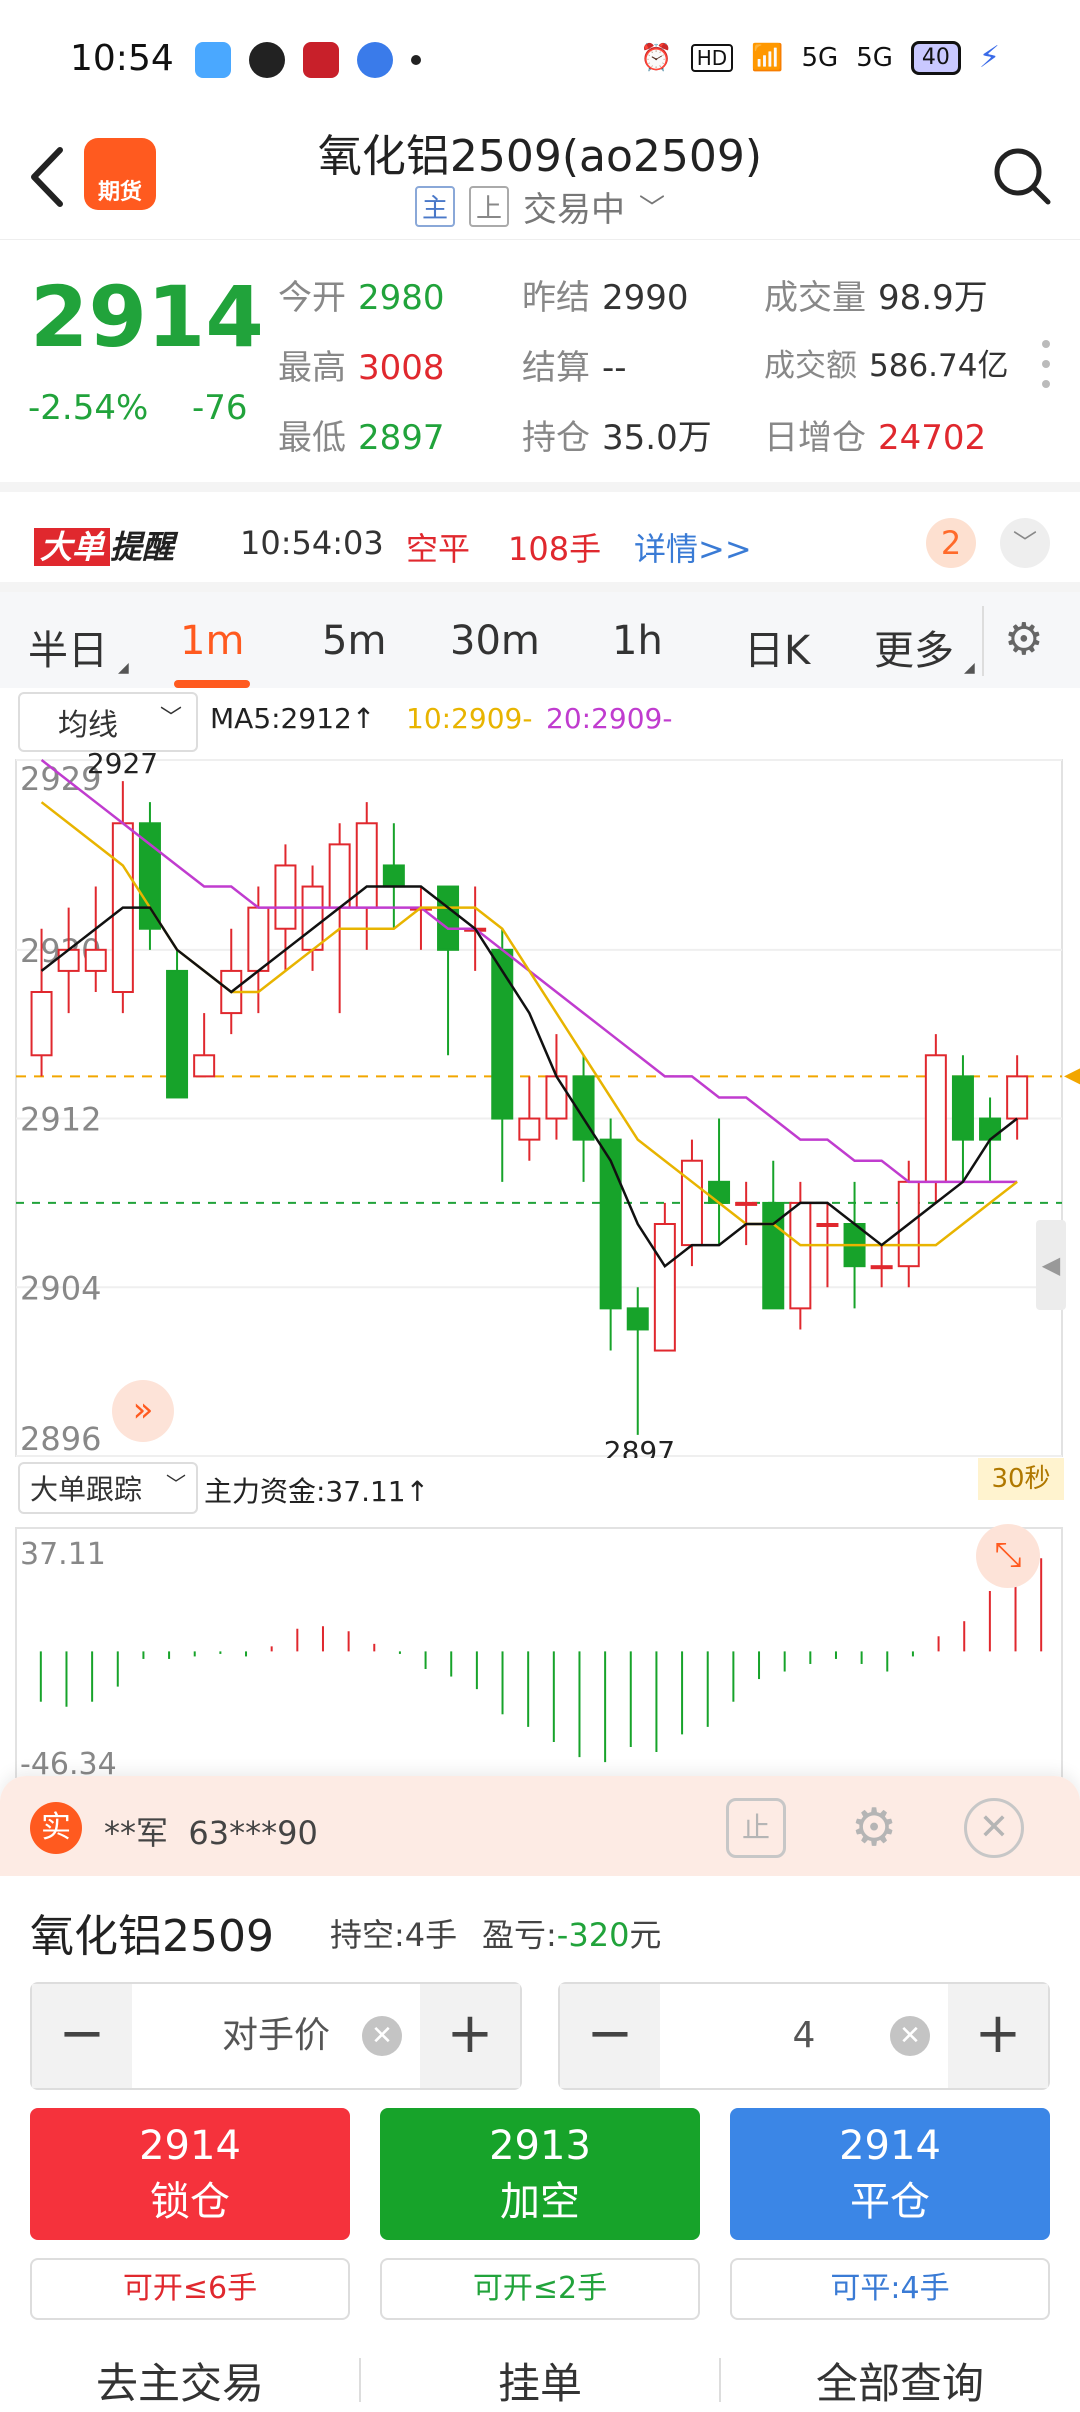 The height and width of the screenshot is (2412, 1080). Describe the element at coordinates (994, 1828) in the screenshot. I see `close-icon: ✕` at that location.